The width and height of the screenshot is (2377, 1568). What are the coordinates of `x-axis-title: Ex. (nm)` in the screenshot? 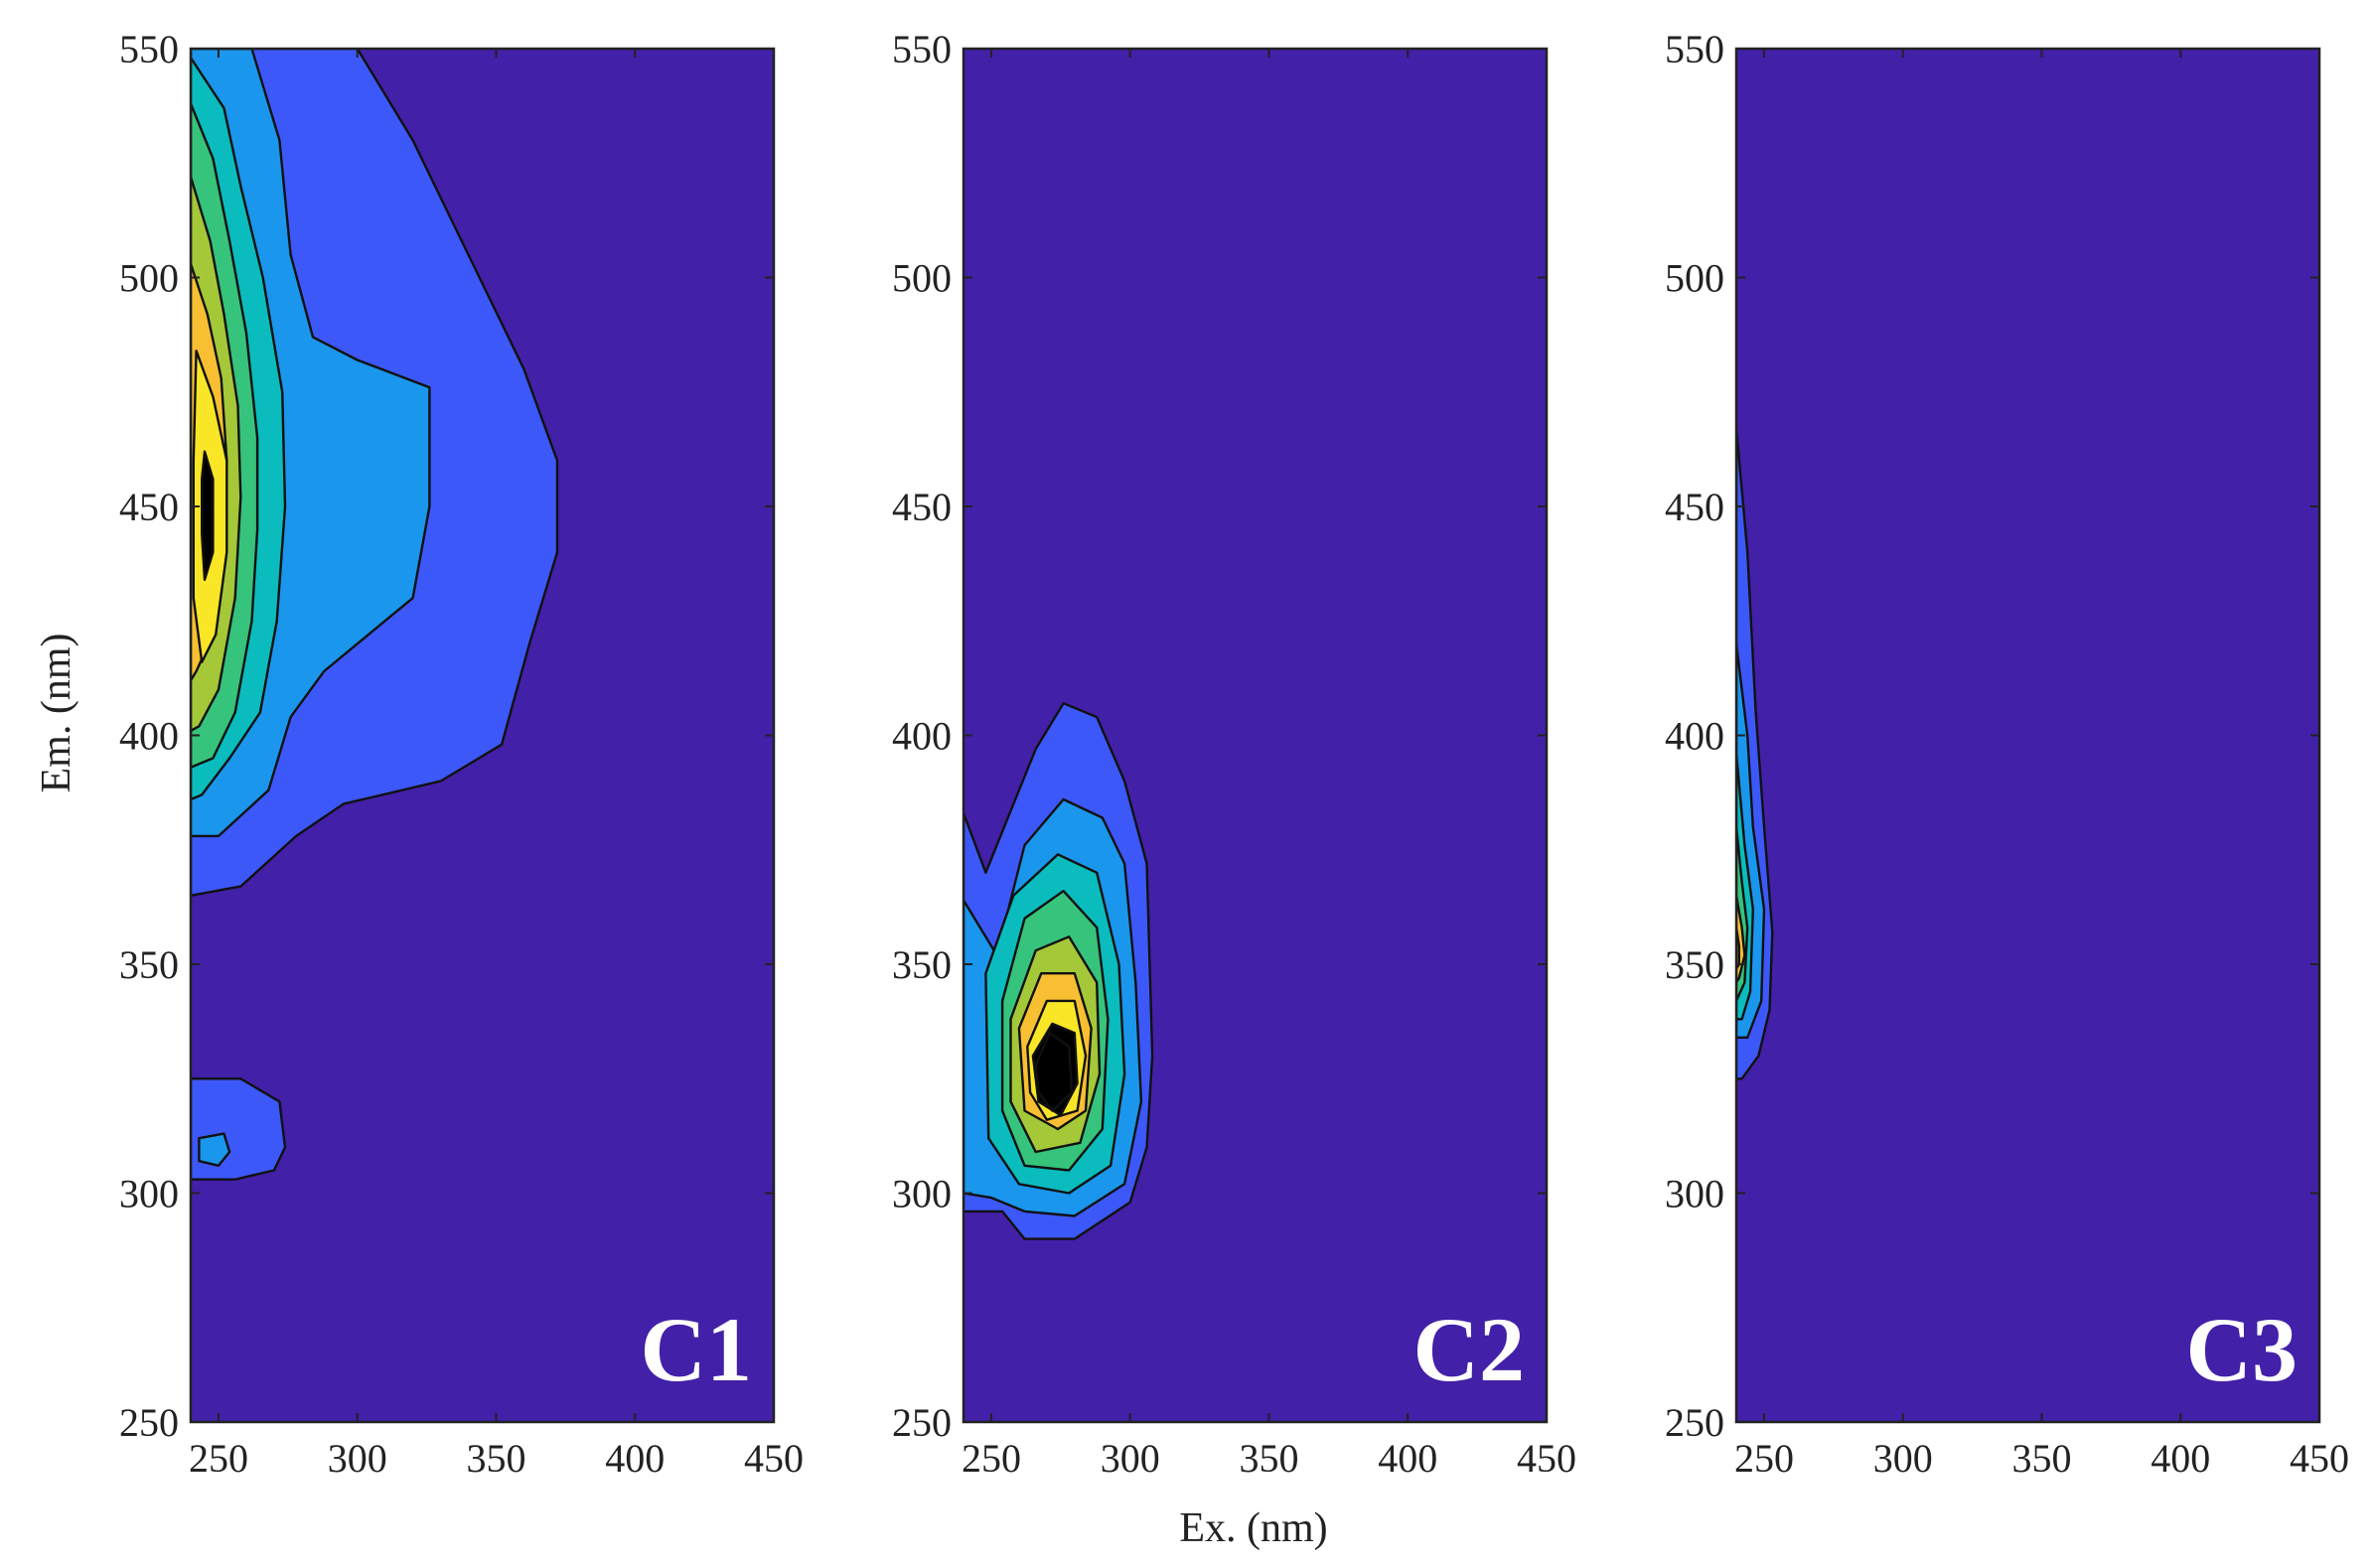 It's located at (1253, 1528).